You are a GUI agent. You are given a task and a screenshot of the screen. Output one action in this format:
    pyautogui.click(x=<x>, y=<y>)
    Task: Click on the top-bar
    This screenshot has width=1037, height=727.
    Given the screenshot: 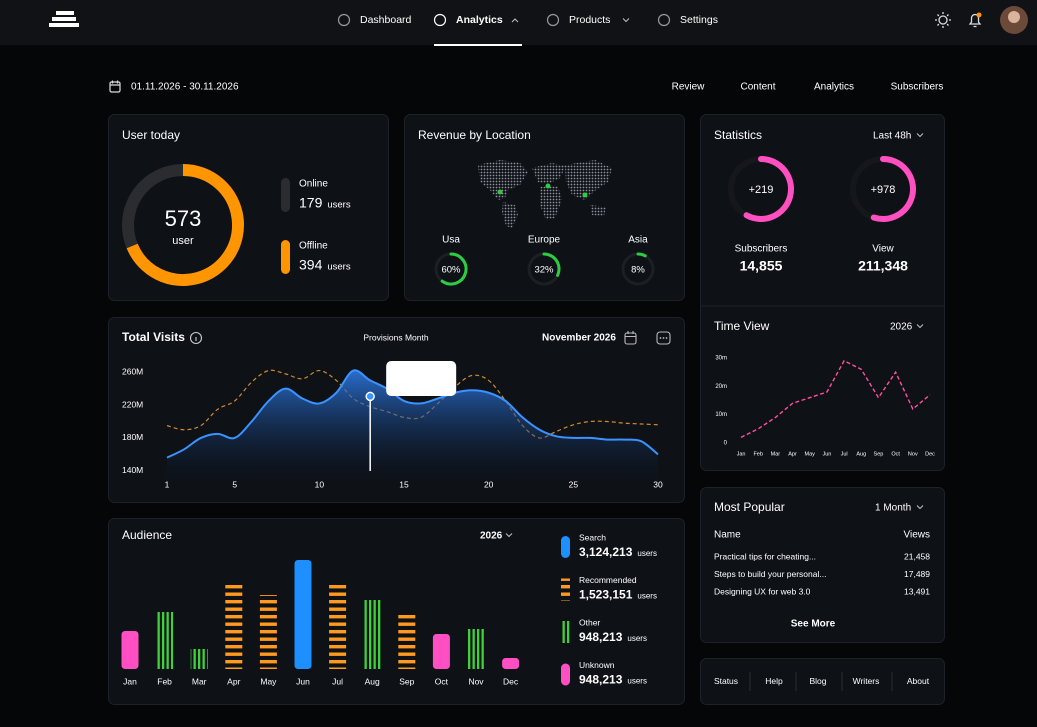 What is the action you would take?
    pyautogui.click(x=518, y=22)
    